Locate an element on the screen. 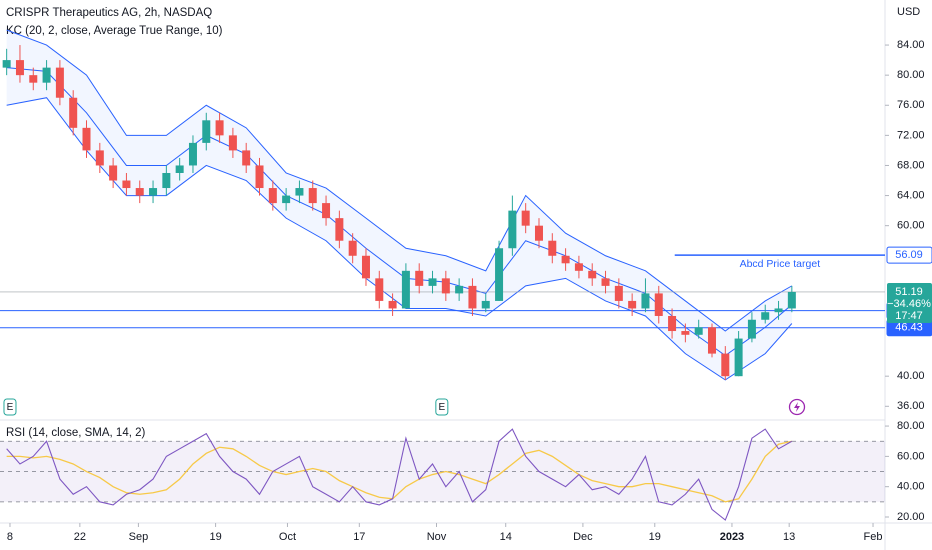 The image size is (932, 550). y-tick-label: 80.00 is located at coordinates (911, 75).